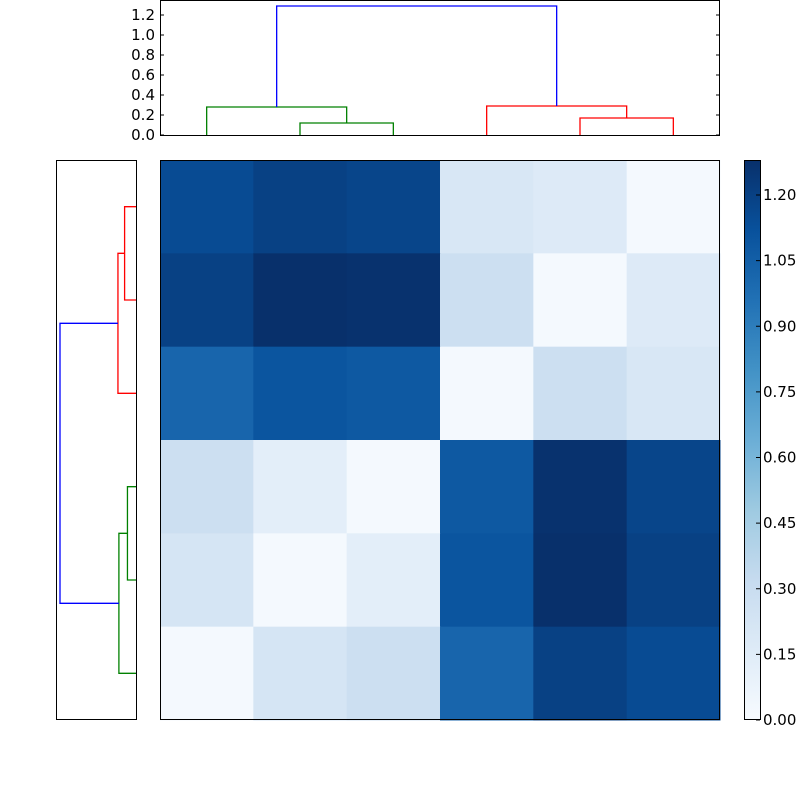  I want to click on colorbar-tick-label: 1.05, so click(779, 261).